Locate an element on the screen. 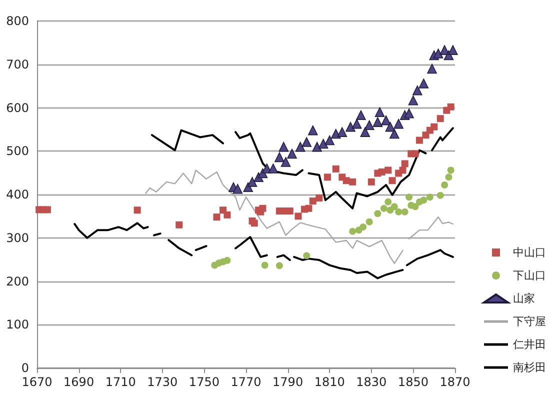 The width and height of the screenshot is (555, 409). x-tick-label: 1870 is located at coordinates (455, 382).